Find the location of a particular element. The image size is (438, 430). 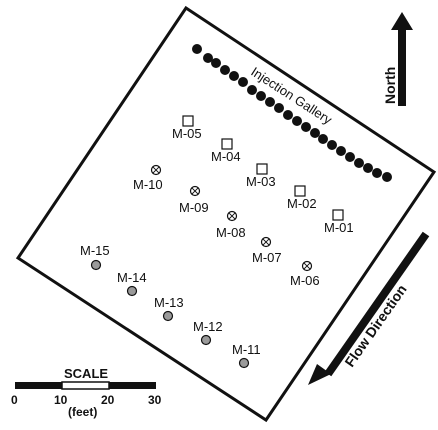

well-label: M-15 is located at coordinates (95, 250).